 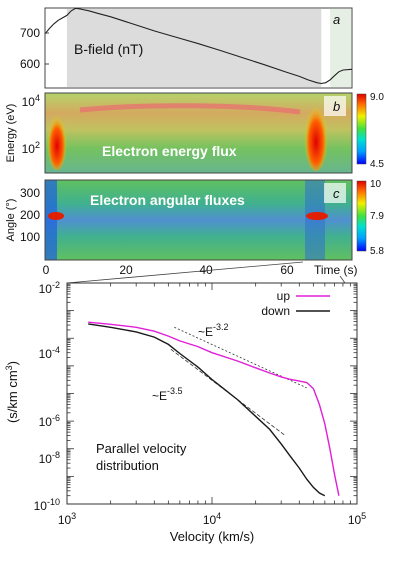 What do you see at coordinates (206, 270) in the screenshot?
I see `xtick-label: 40` at bounding box center [206, 270].